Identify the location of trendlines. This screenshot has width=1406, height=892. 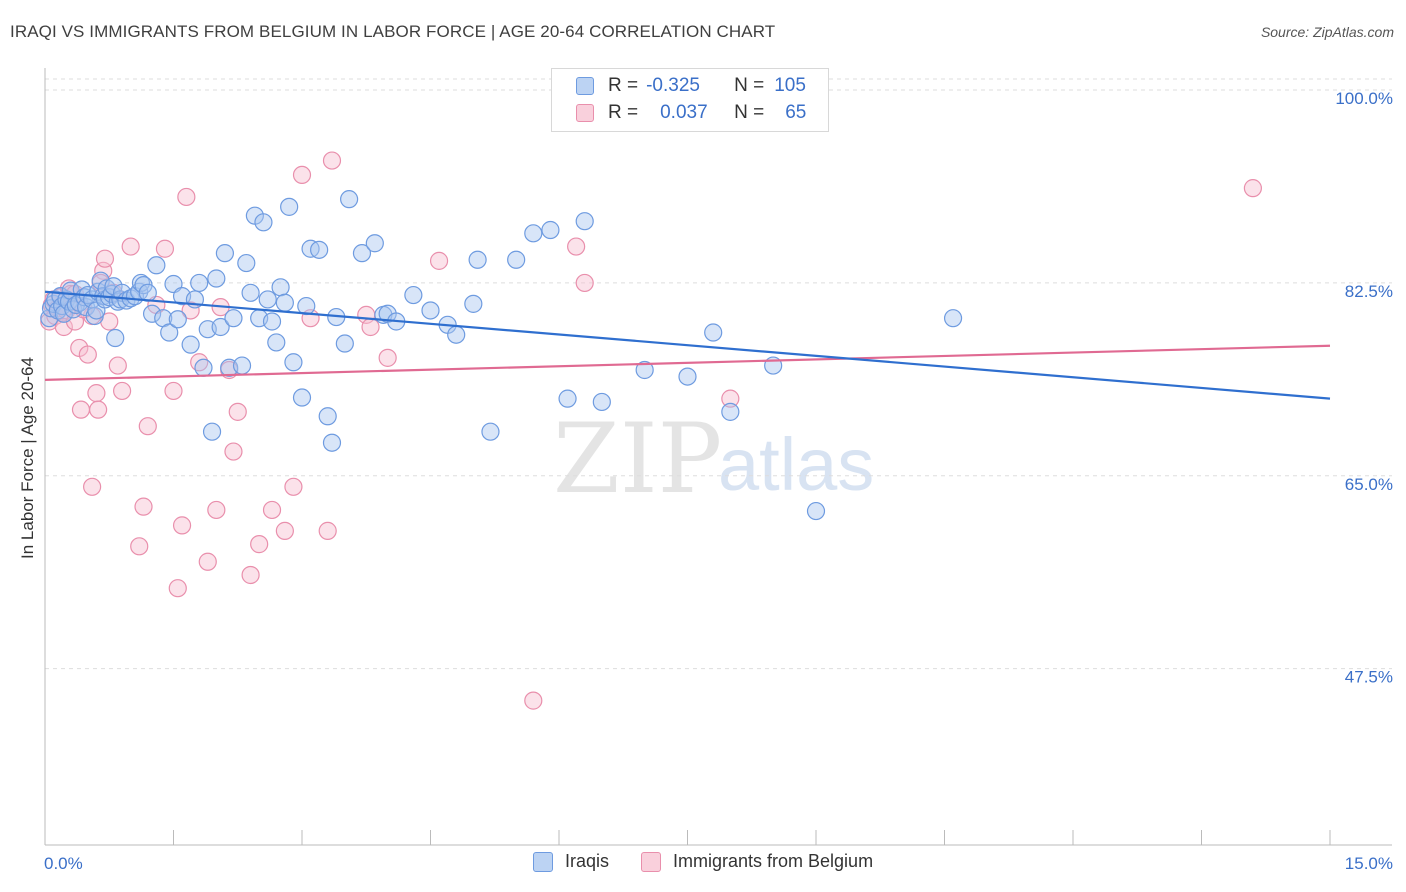
(687, 345).